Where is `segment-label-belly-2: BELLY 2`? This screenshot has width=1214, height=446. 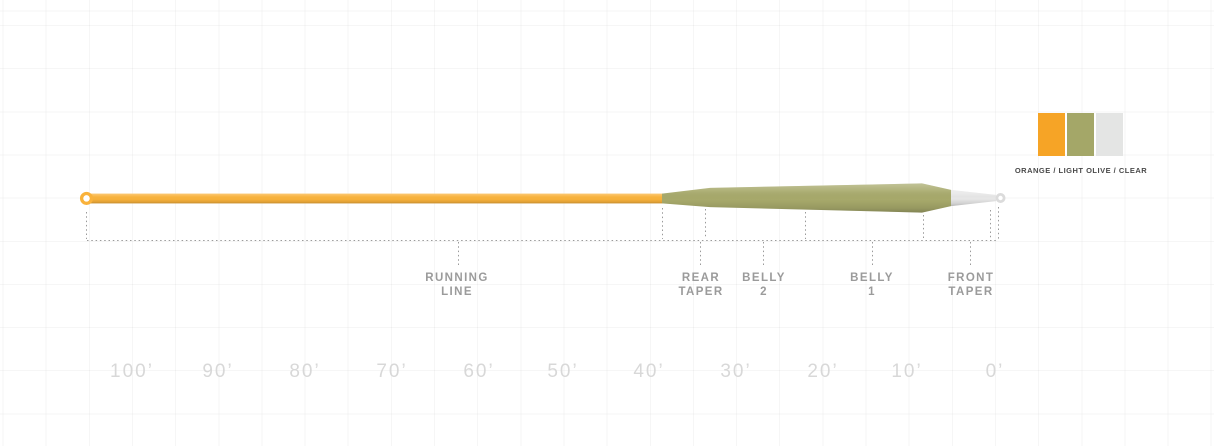 segment-label-belly-2: BELLY 2 is located at coordinates (764, 285).